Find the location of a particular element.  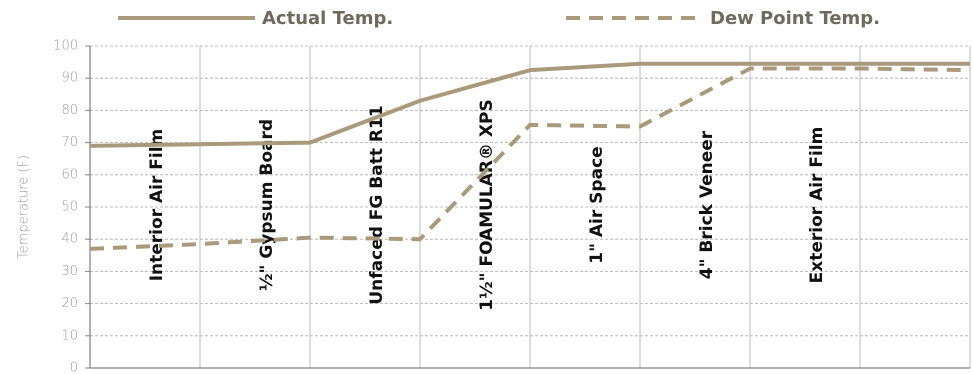

layer-label: 1" Air Space is located at coordinates (597, 204).